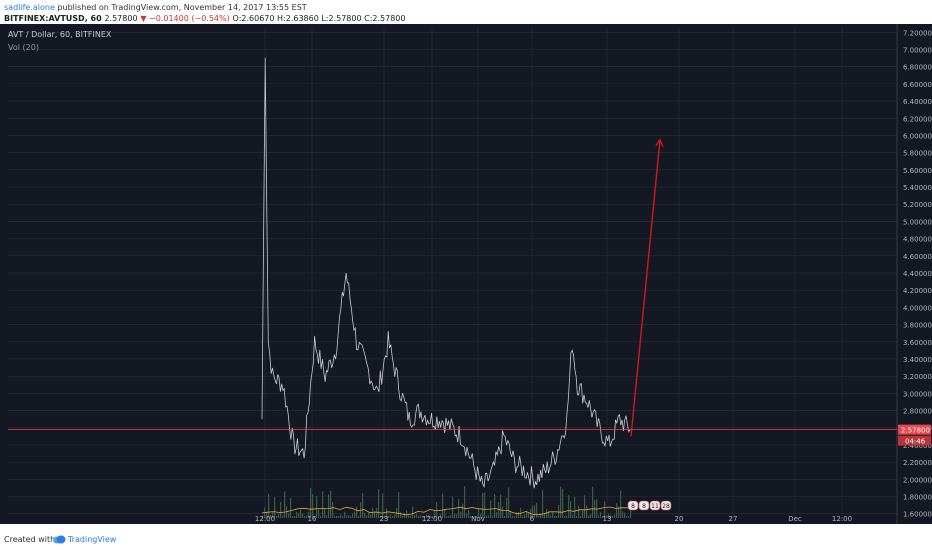  What do you see at coordinates (915, 442) in the screenshot?
I see `countdown-label: 04:46` at bounding box center [915, 442].